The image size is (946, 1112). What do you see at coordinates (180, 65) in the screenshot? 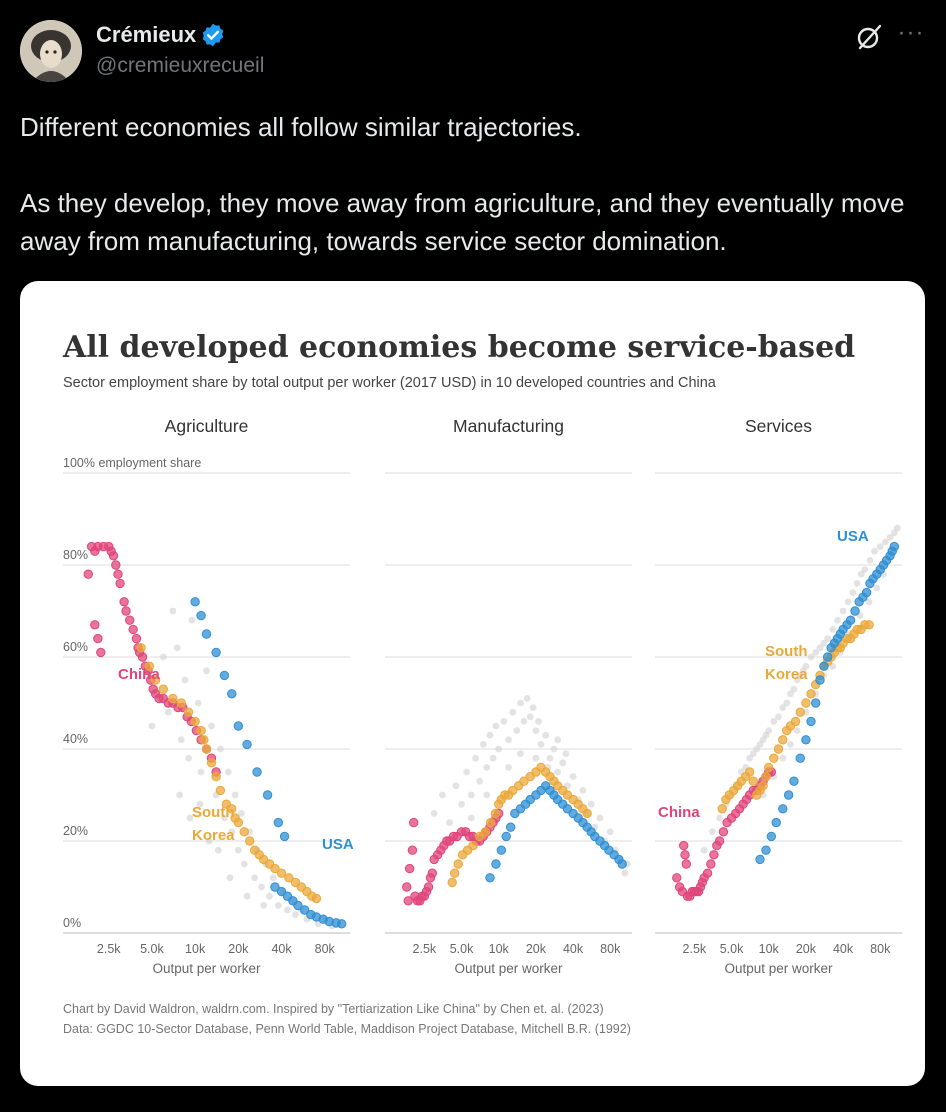
I see `author-handle: @cremieuxrecueil` at bounding box center [180, 65].